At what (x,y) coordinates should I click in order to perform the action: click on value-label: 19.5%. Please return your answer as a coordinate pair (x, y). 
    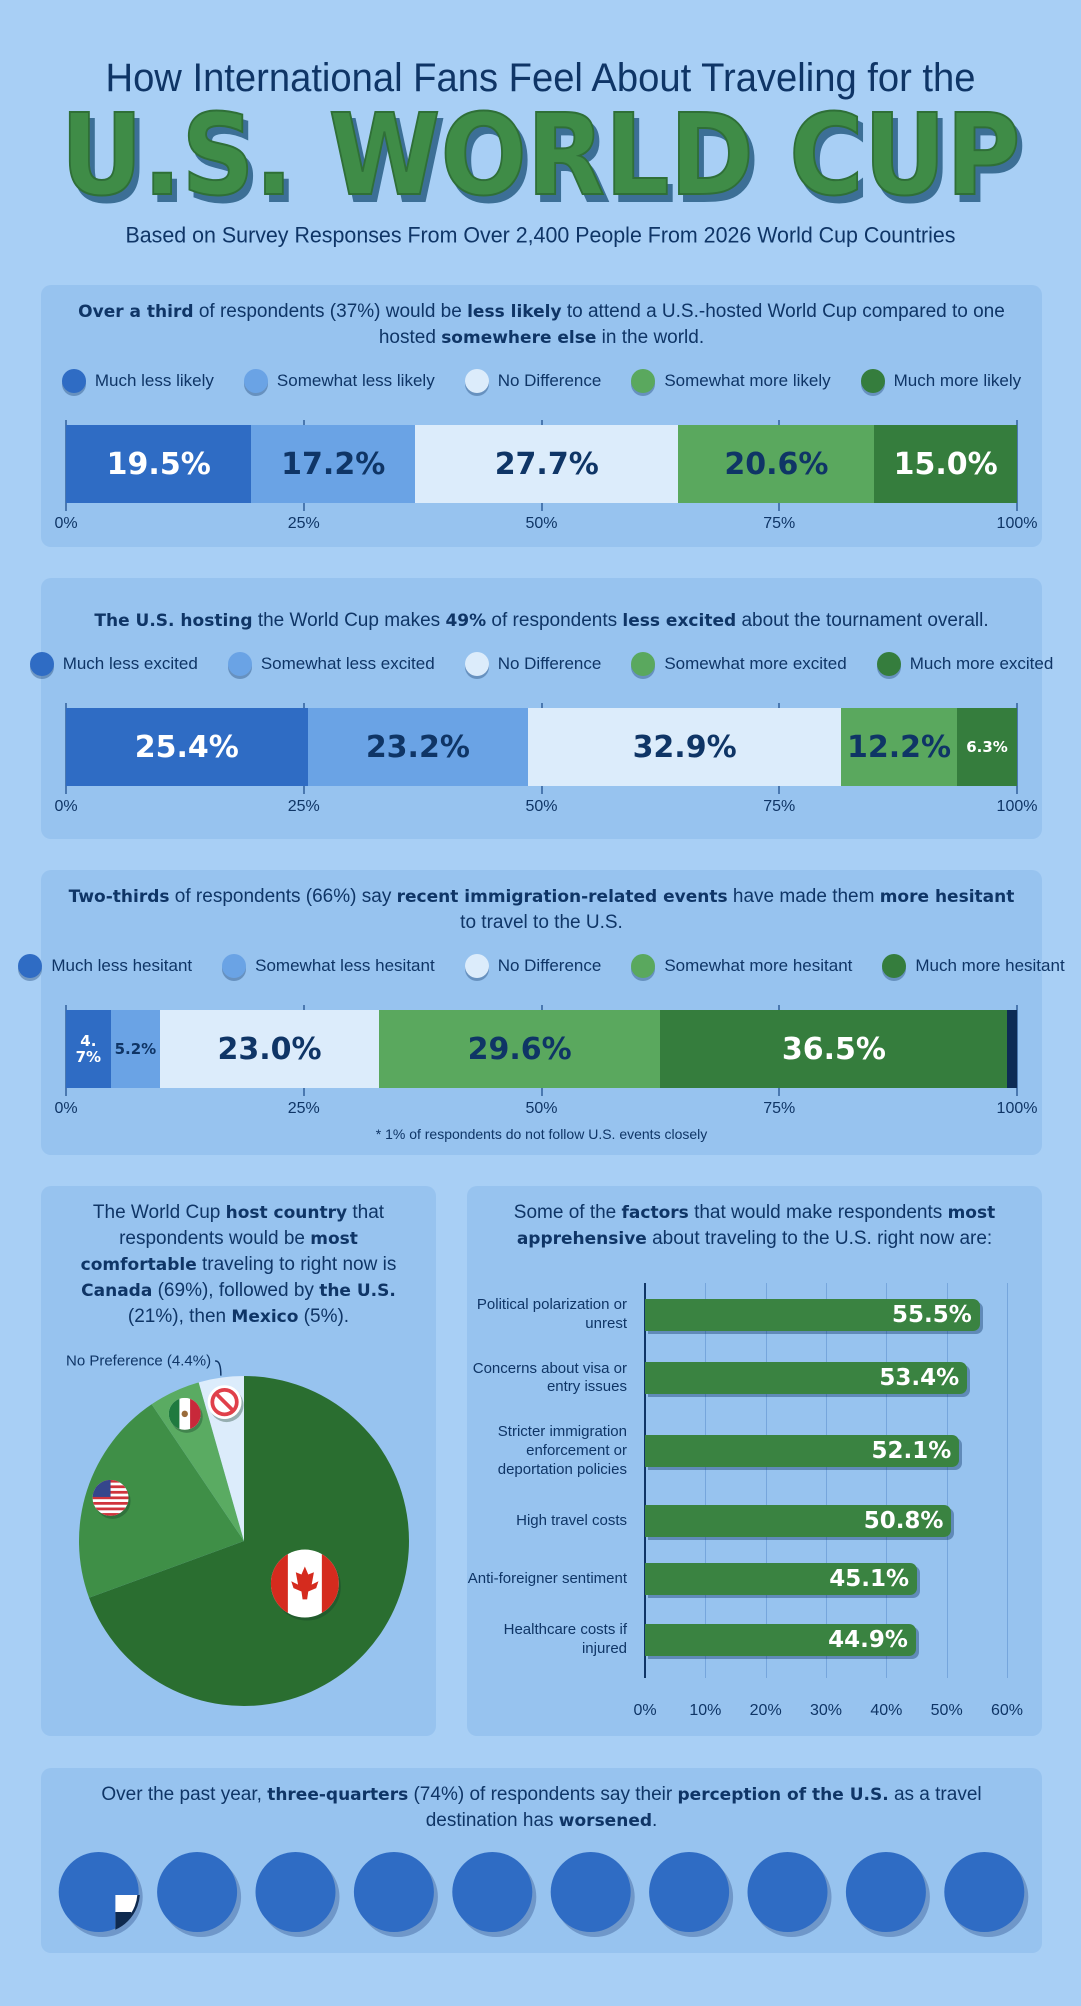
    Looking at the image, I should click on (158, 464).